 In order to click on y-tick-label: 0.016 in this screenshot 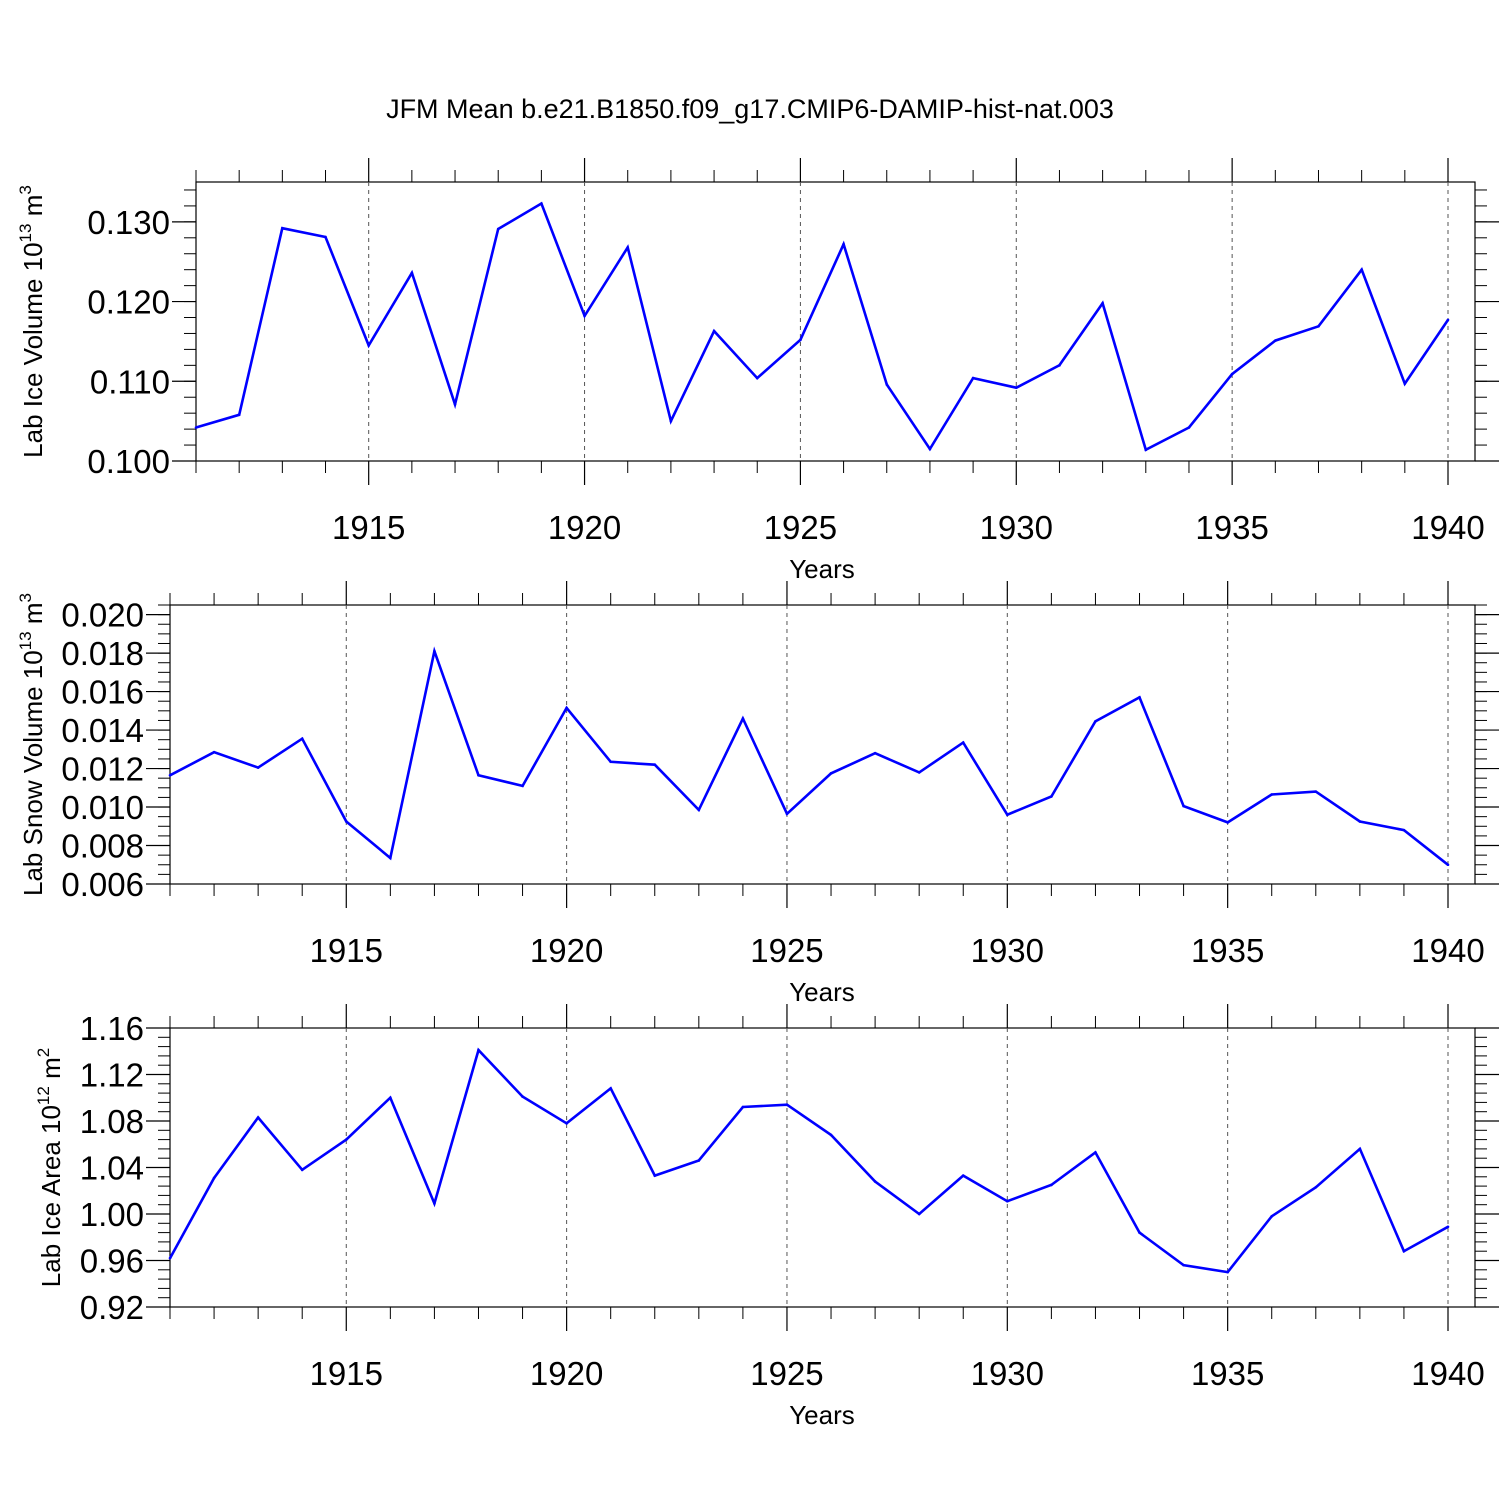, I will do `click(102, 692)`.